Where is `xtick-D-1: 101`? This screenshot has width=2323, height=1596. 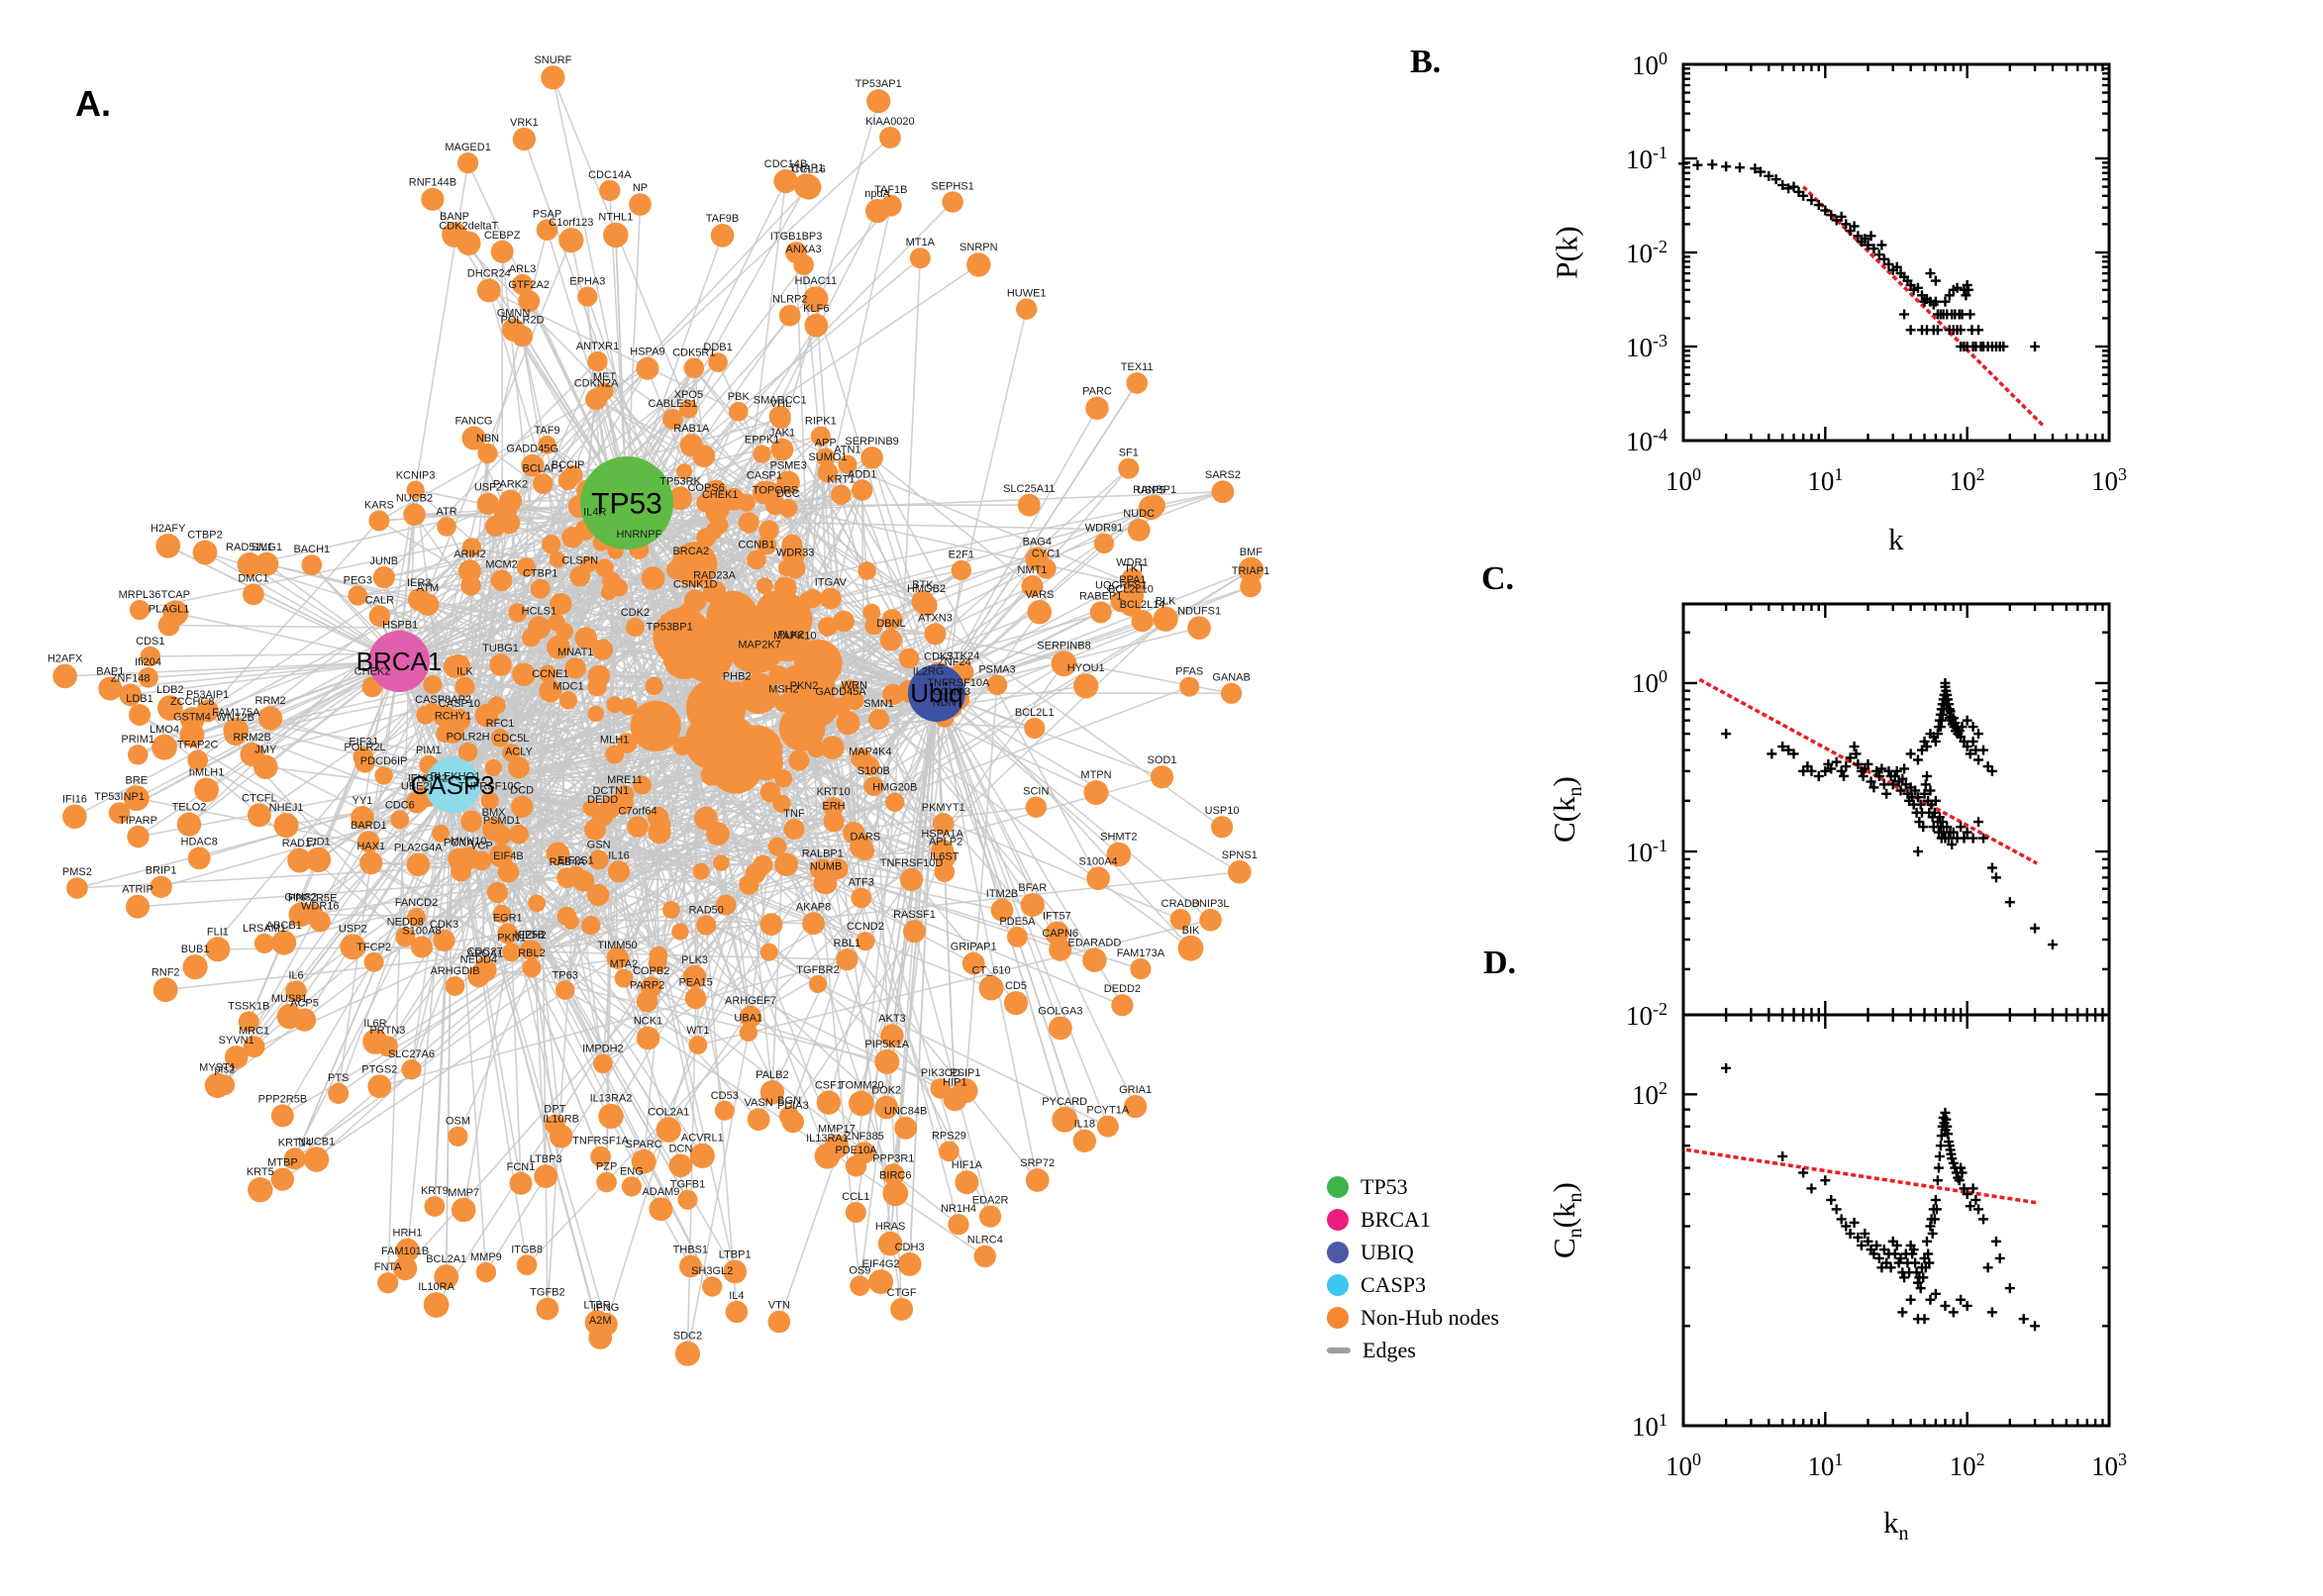 xtick-D-1: 101 is located at coordinates (1826, 1464).